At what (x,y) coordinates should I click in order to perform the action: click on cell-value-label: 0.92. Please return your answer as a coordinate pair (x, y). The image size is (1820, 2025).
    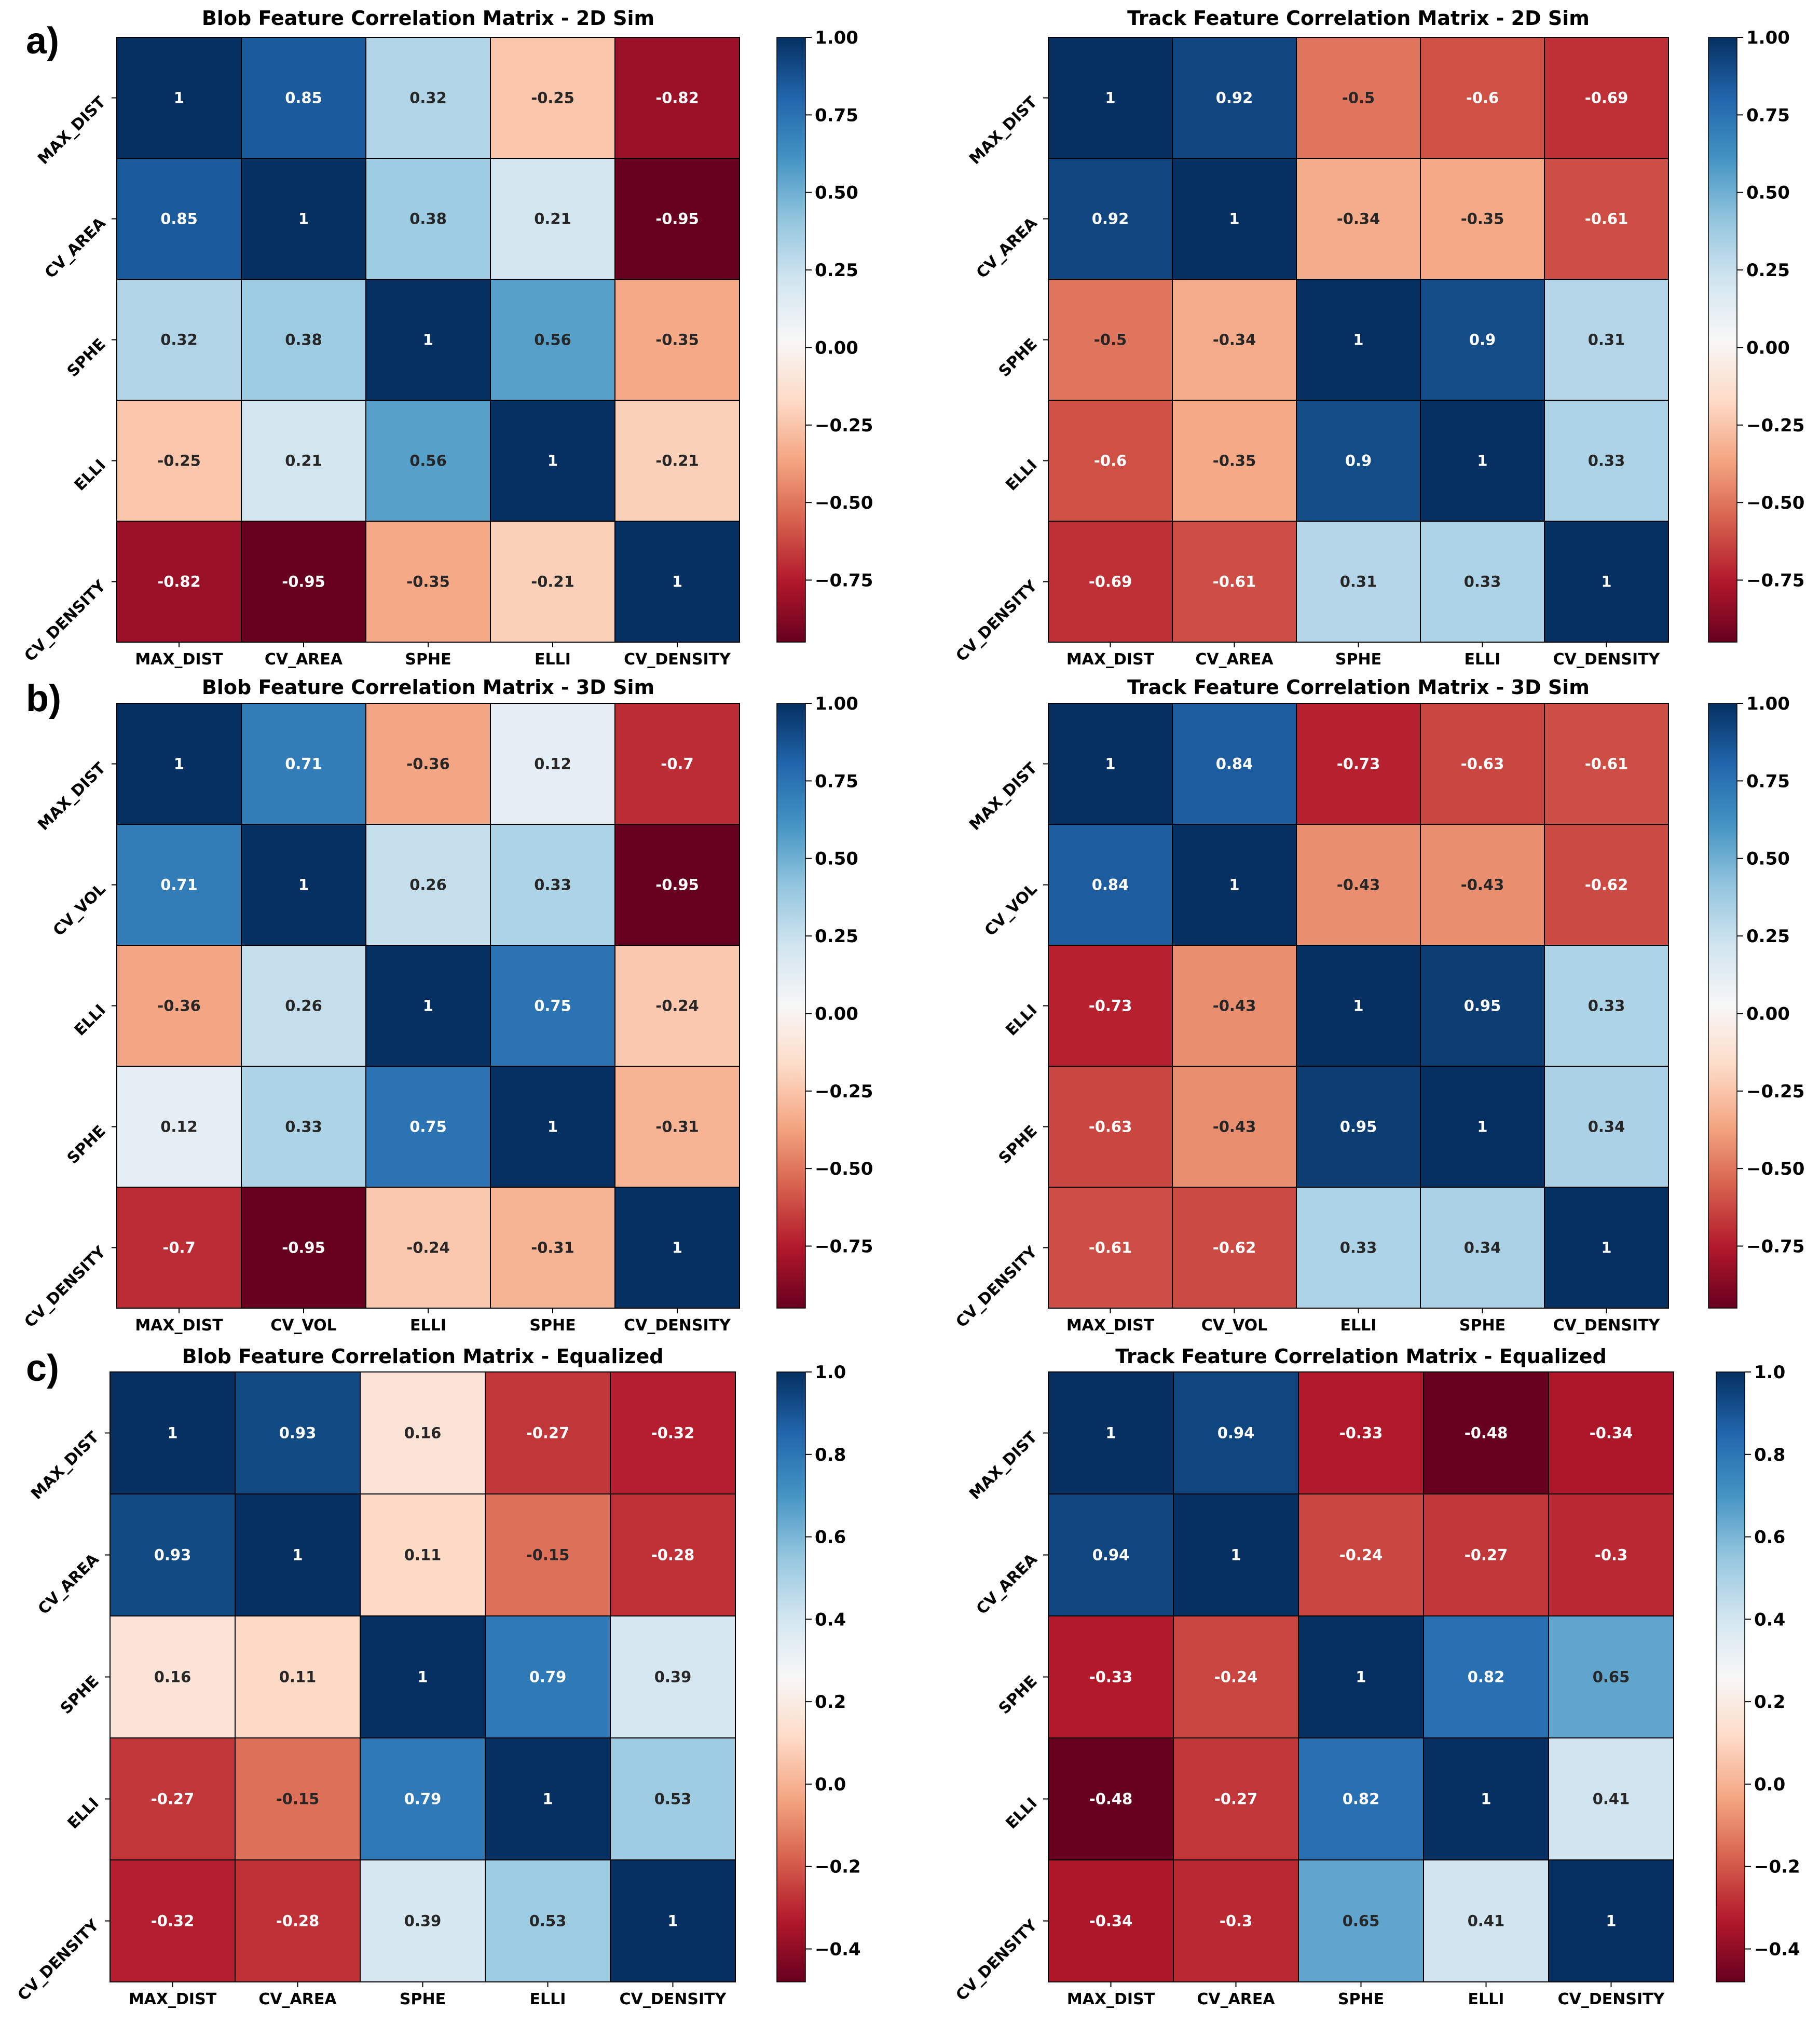
    Looking at the image, I should click on (1110, 219).